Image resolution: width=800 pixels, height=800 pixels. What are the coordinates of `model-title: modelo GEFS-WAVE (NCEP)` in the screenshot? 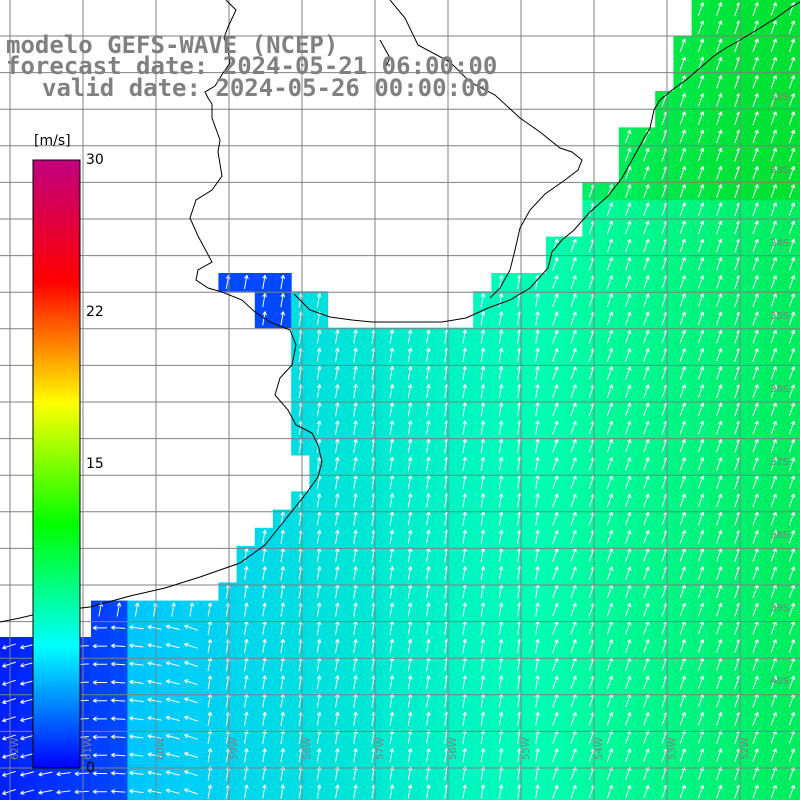 It's located at (172, 45).